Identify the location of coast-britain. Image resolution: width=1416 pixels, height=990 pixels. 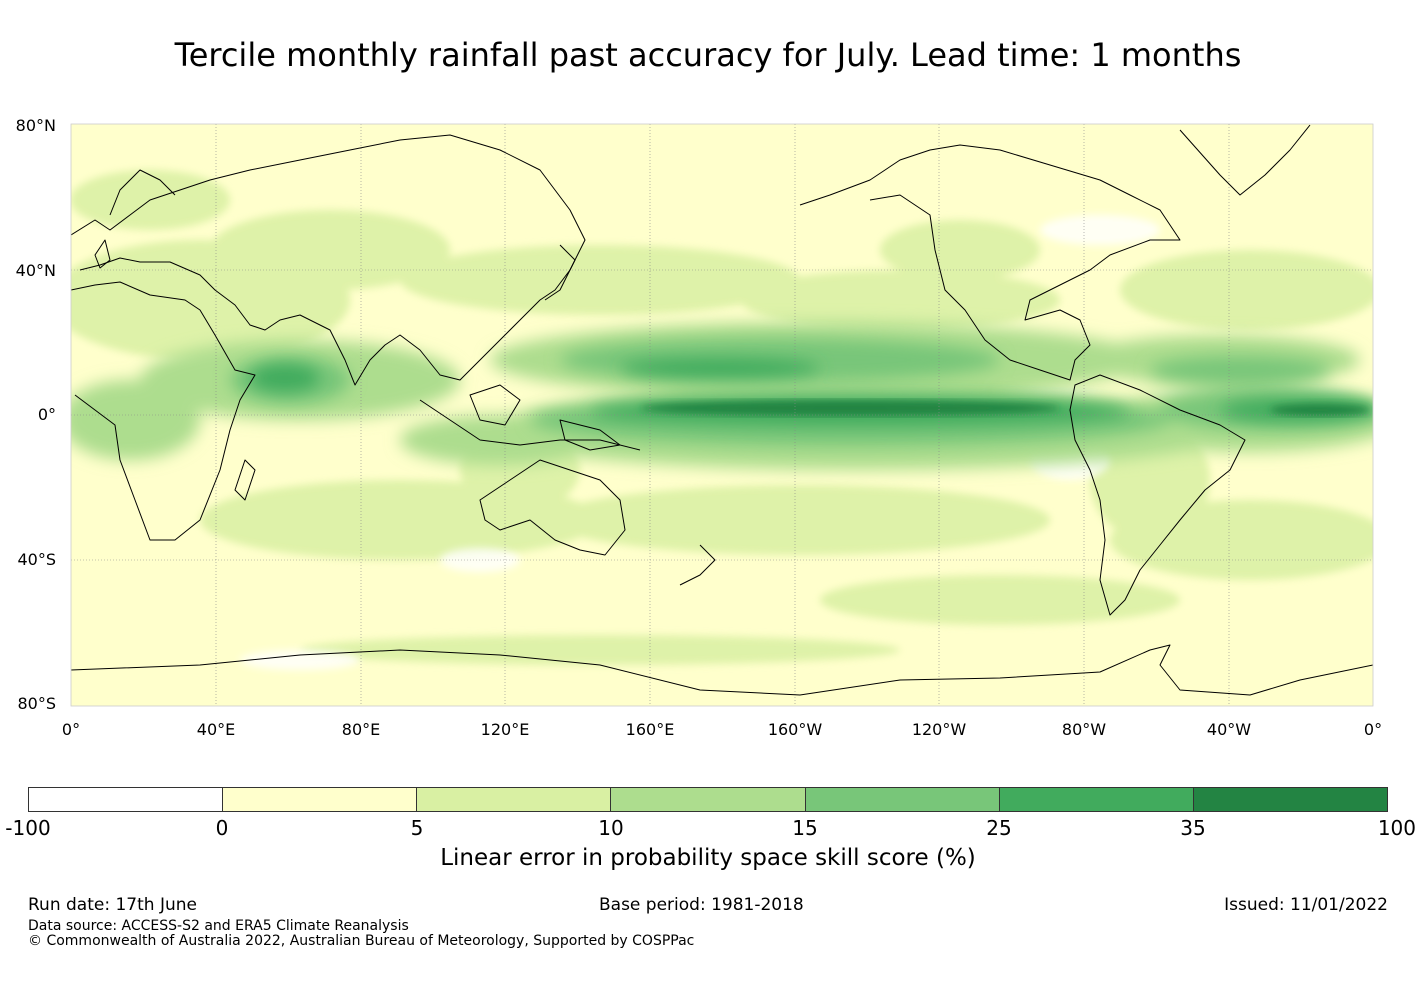
(102, 254).